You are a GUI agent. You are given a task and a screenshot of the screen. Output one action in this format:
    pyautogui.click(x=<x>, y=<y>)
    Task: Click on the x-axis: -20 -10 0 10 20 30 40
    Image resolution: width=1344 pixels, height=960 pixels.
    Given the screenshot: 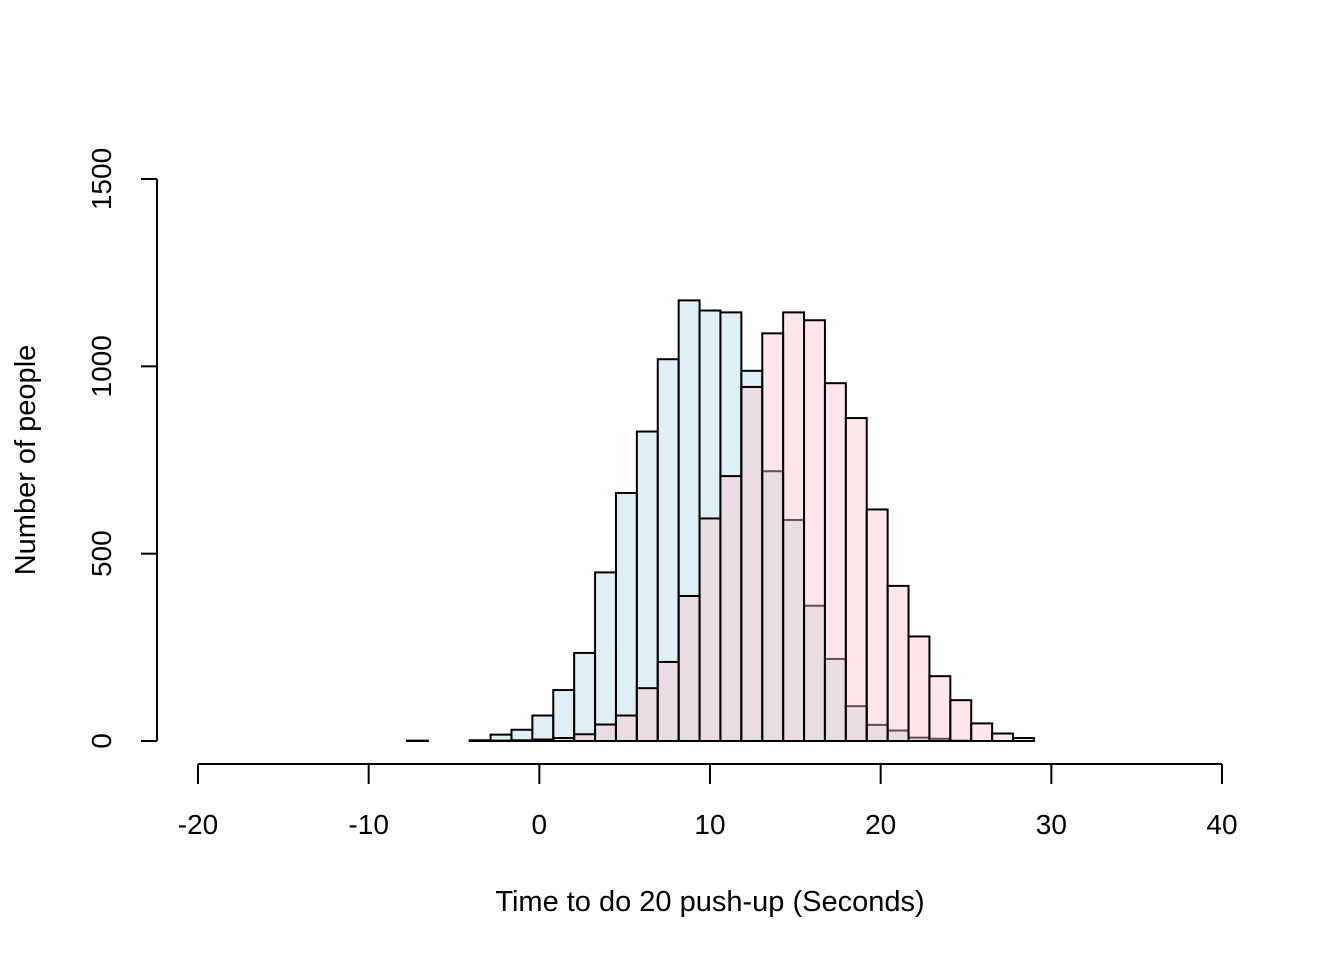 What is the action you would take?
    pyautogui.click(x=708, y=801)
    